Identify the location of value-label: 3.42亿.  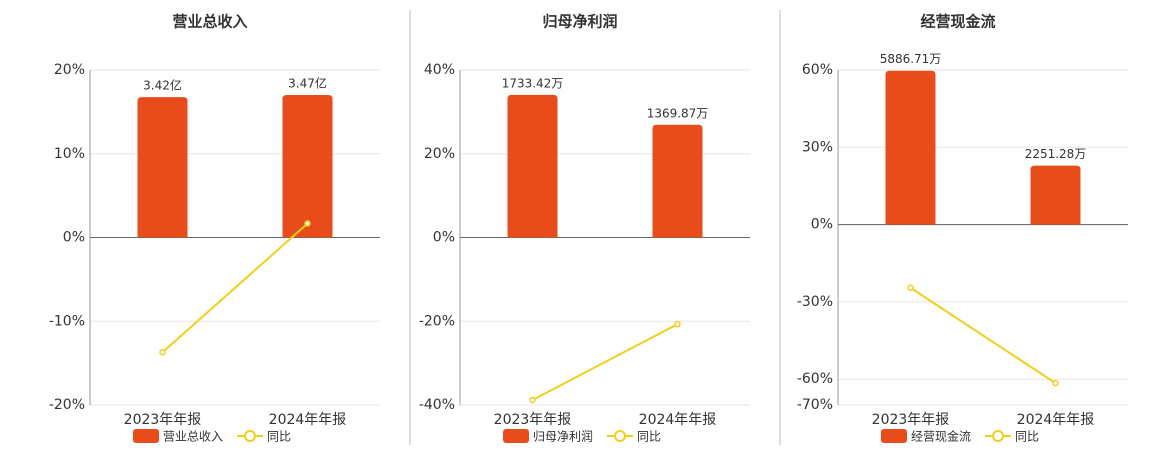
(162, 85).